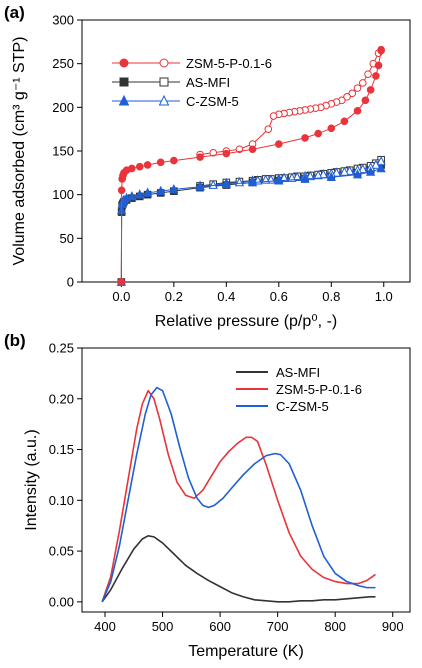 The width and height of the screenshot is (422, 668). I want to click on x-tick-label: 1.0, so click(384, 296).